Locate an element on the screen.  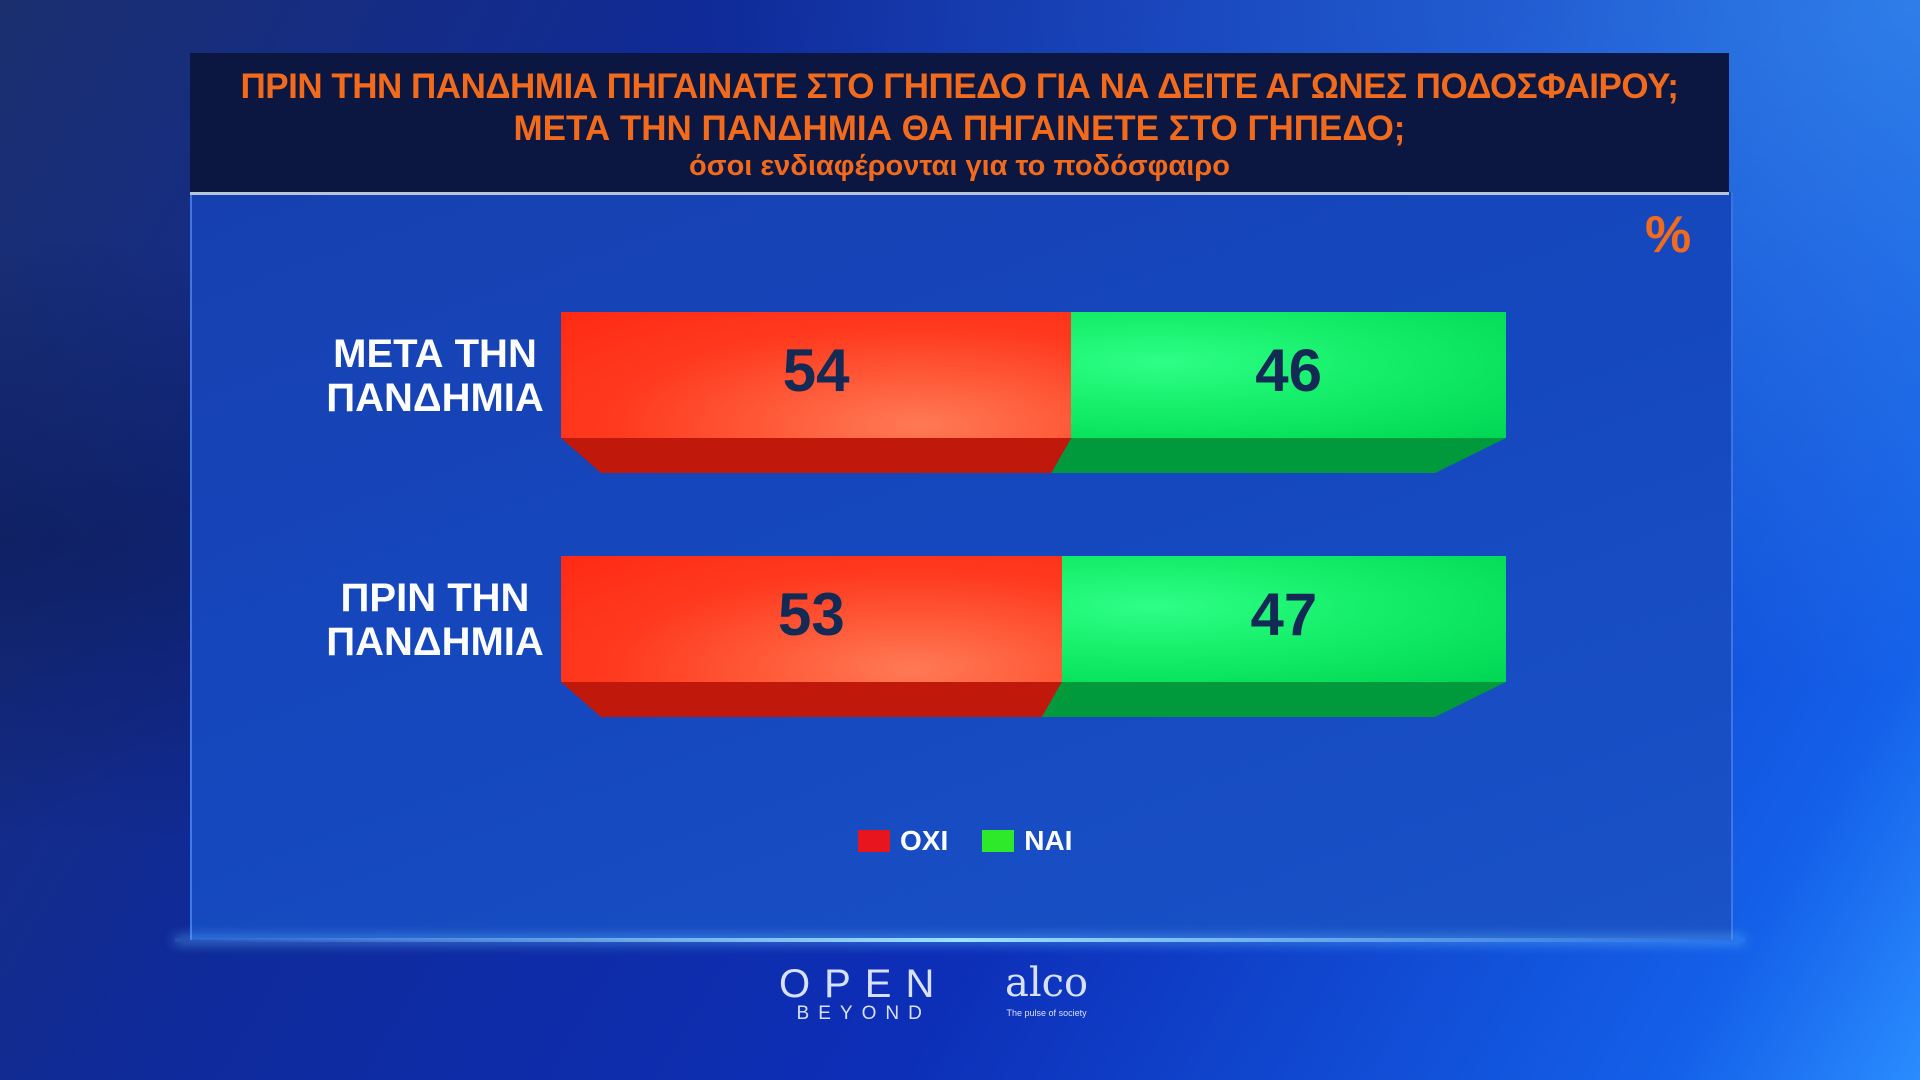
bar-segment-nai: 46 is located at coordinates (1288, 375).